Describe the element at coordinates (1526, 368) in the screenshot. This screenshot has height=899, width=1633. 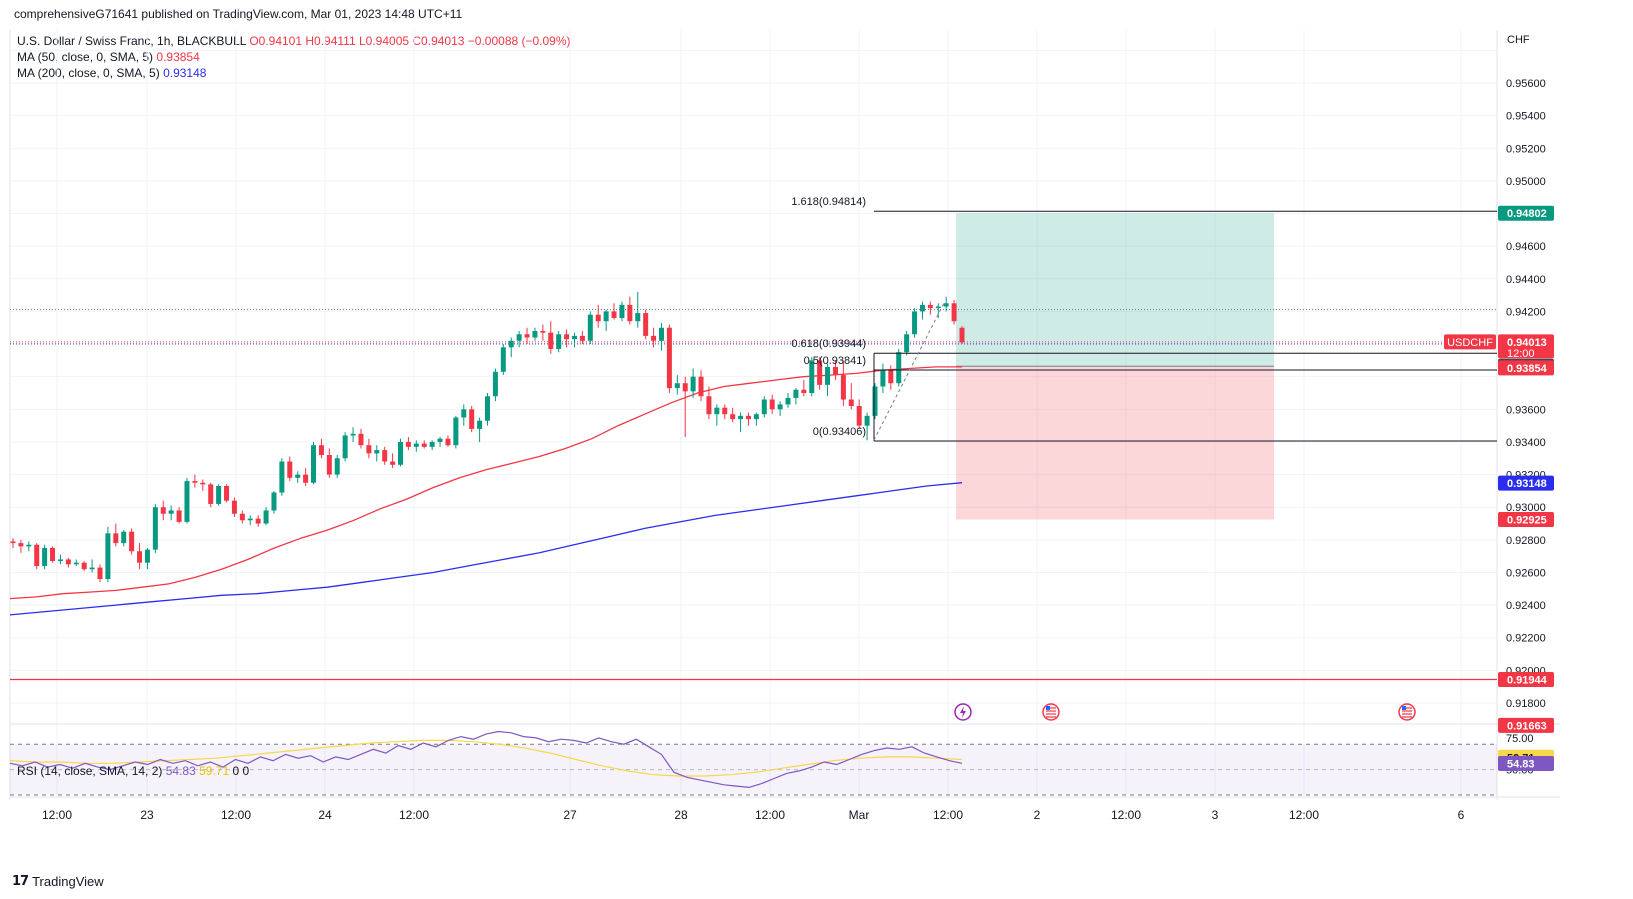
I see `price-badge-bg` at that location.